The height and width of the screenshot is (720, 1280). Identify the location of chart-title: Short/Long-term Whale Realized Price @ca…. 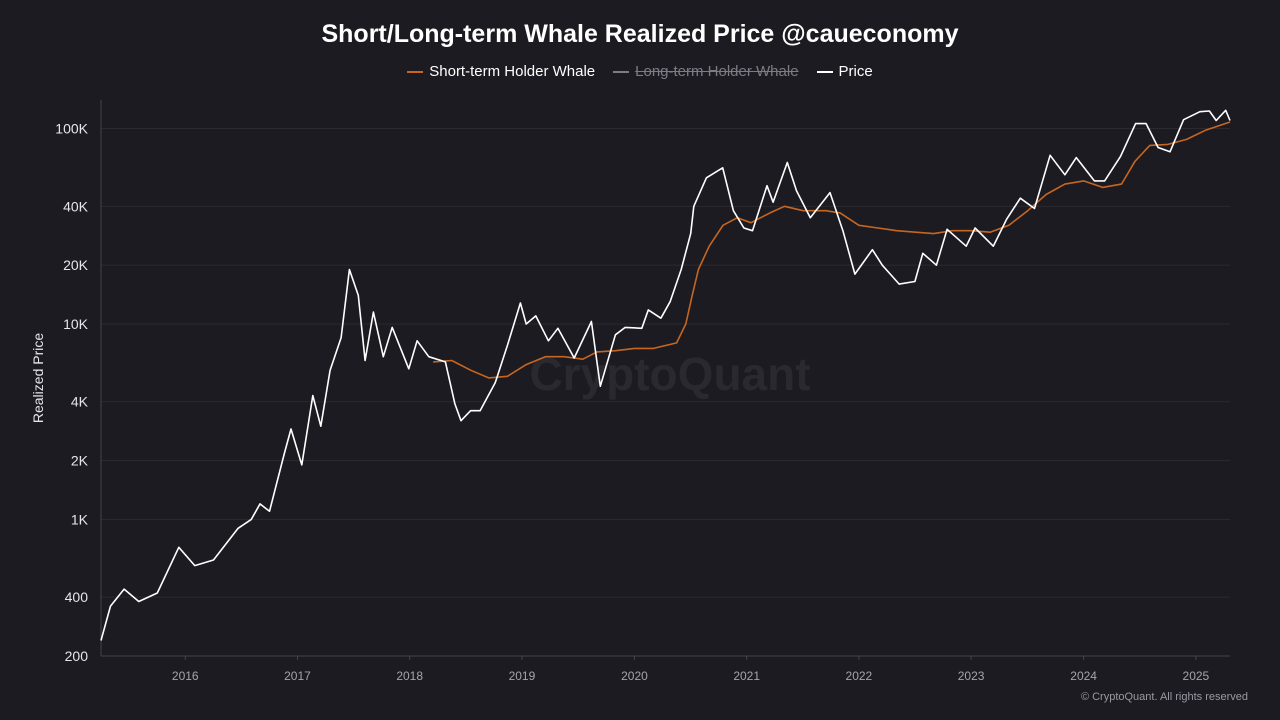
(640, 34).